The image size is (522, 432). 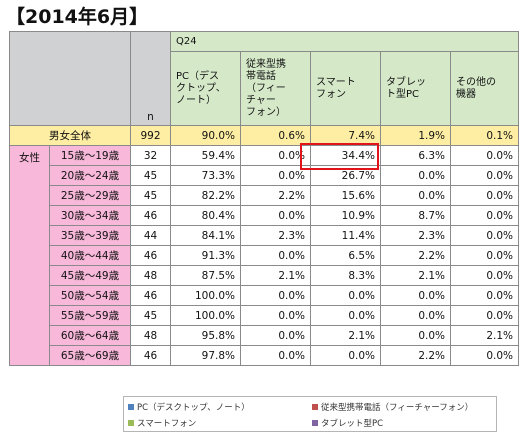 What do you see at coordinates (484, 135) in the screenshot?
I see `total-row-value: 0.1%` at bounding box center [484, 135].